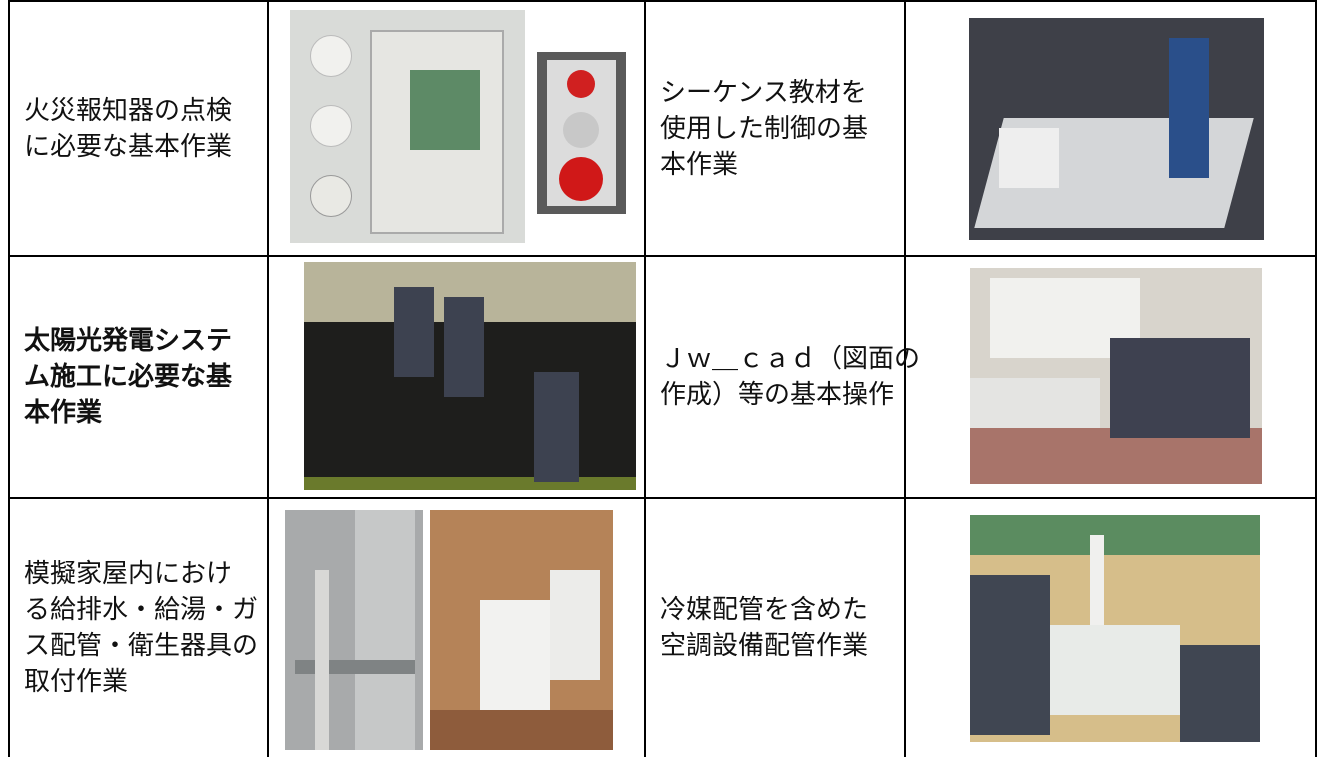  I want to click on cell-text: 太陽光発電システ ム施工に必要な基 本作業, so click(144, 377).